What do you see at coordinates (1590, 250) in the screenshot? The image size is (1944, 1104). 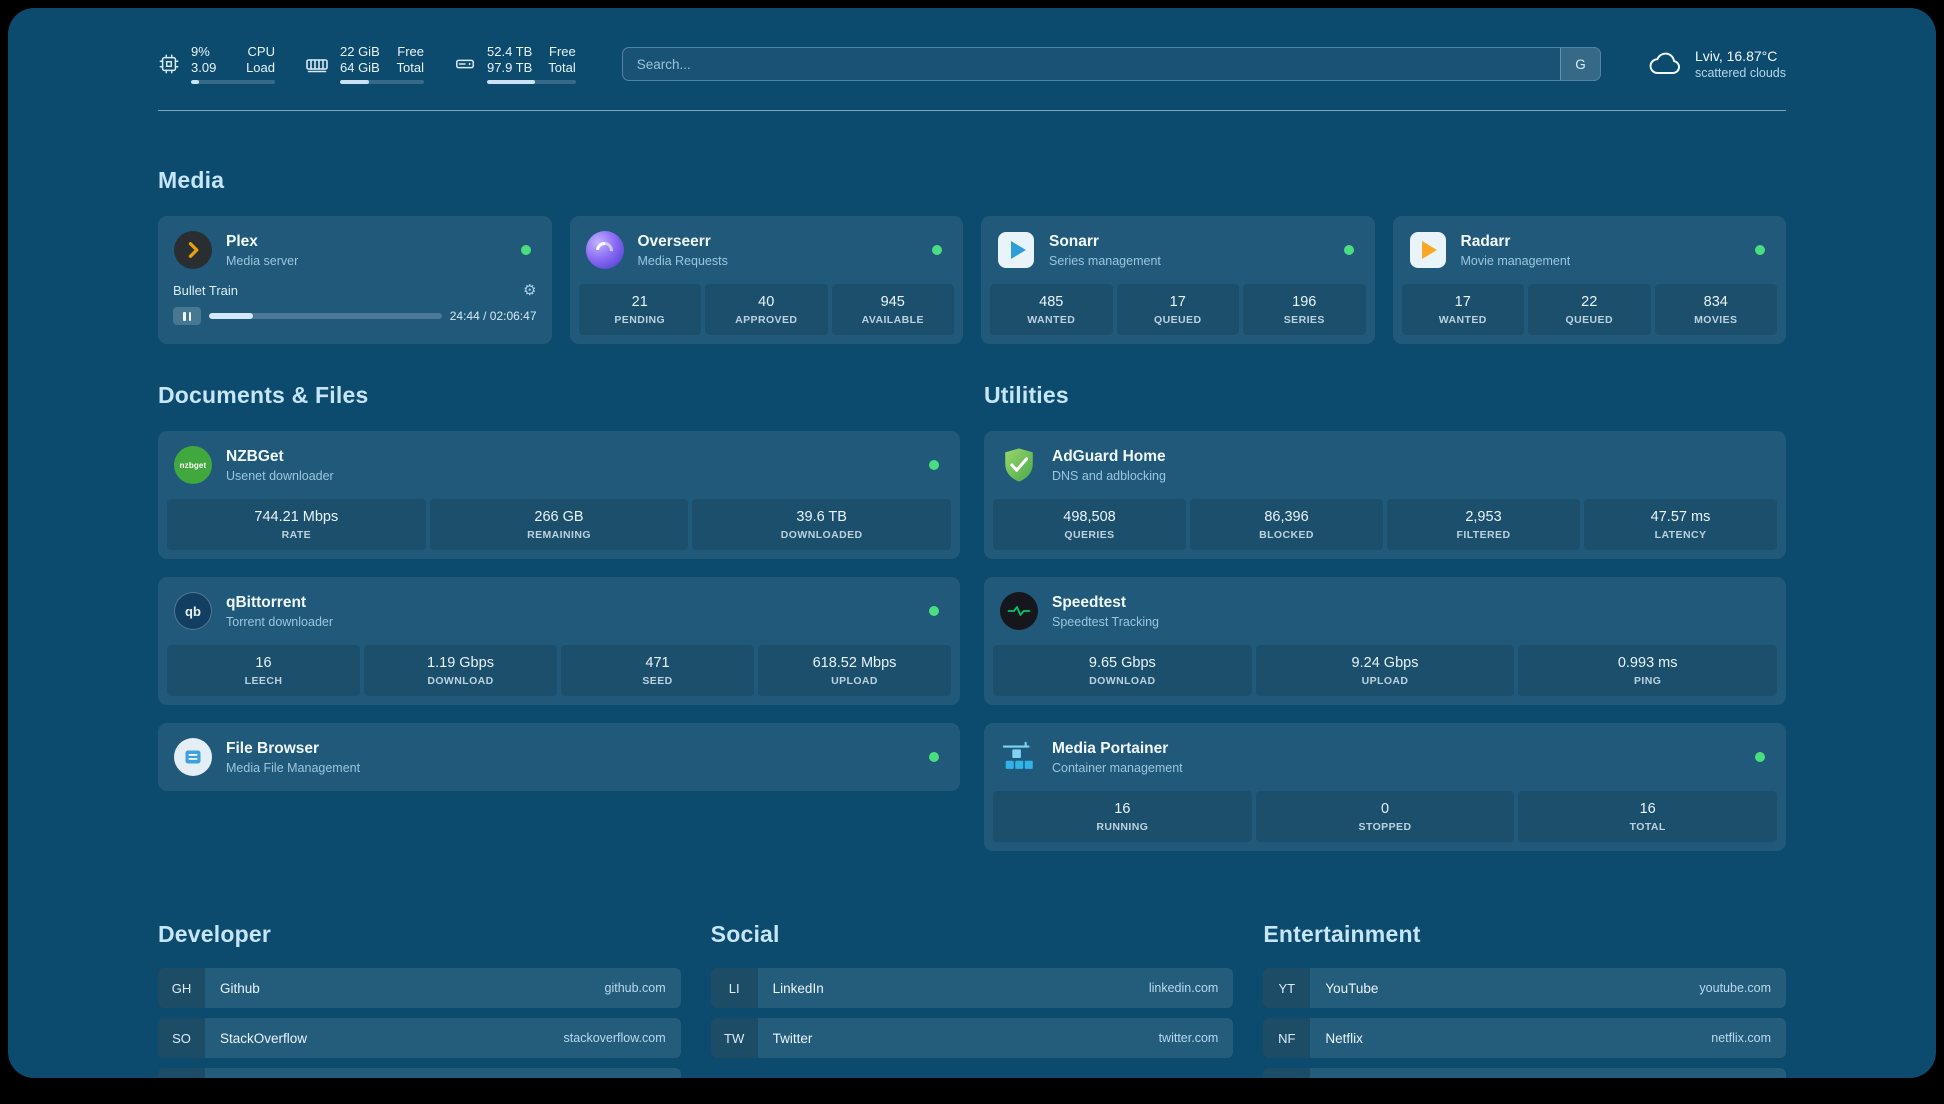 I see `service-link-radarr: Radarr Movie management` at bounding box center [1590, 250].